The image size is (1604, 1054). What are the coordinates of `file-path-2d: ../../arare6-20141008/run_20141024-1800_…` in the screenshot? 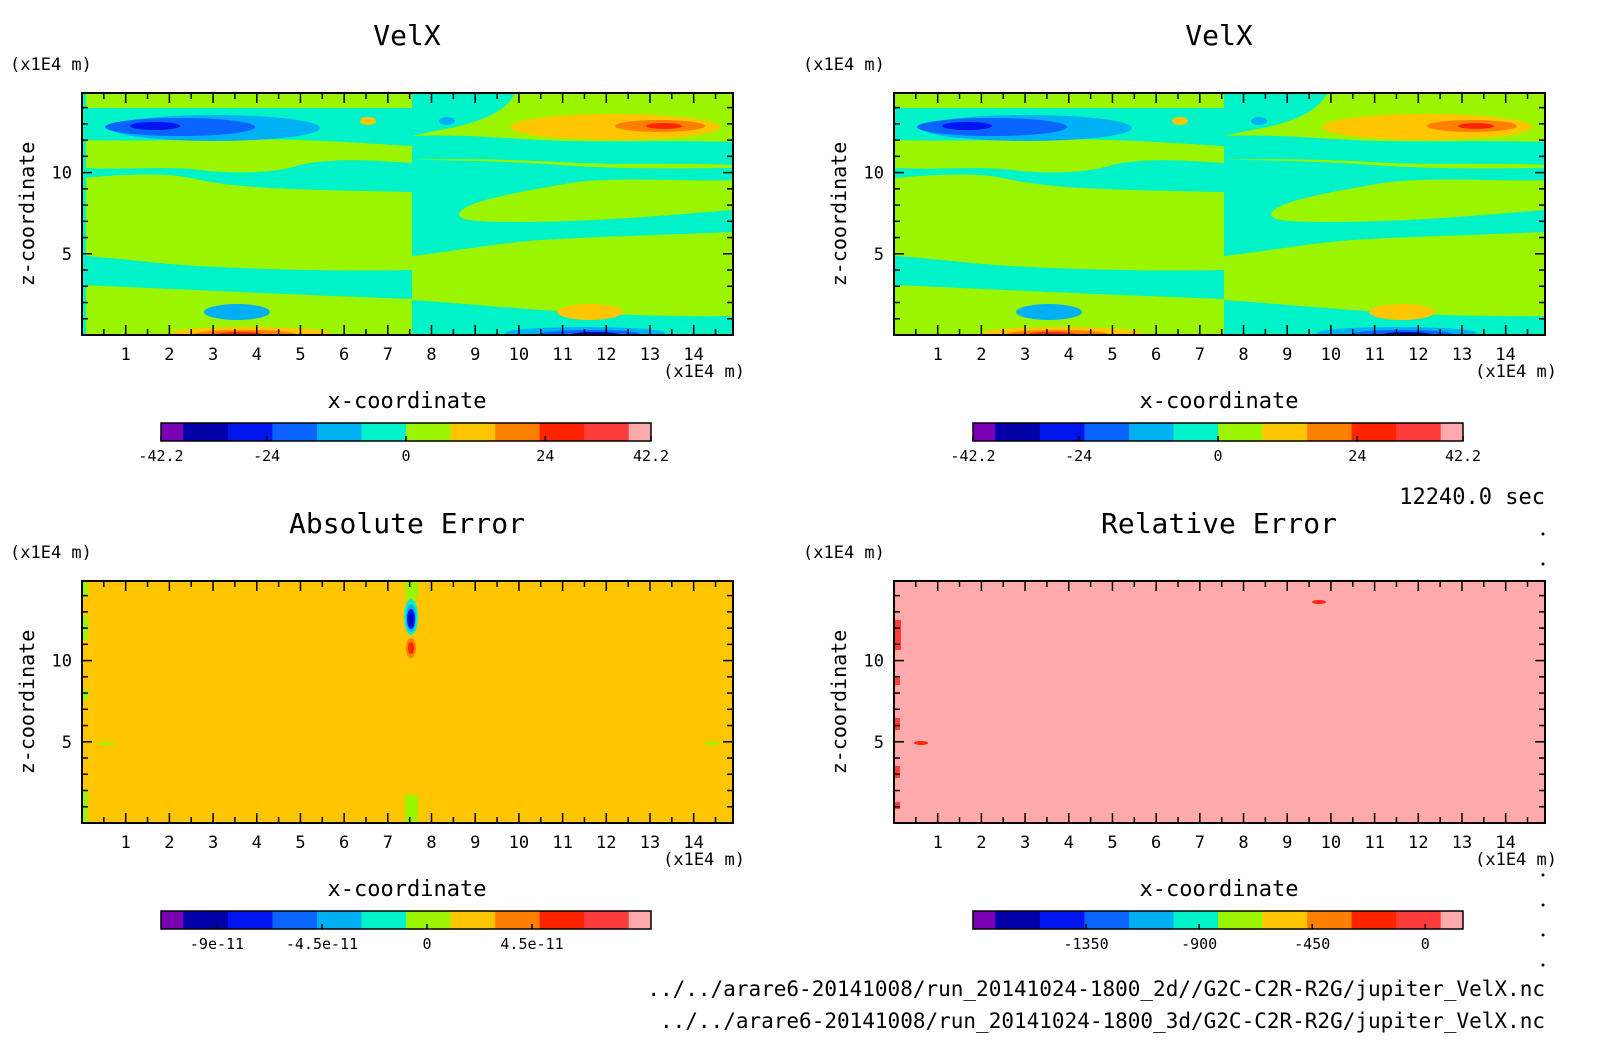 It's located at (1096, 989).